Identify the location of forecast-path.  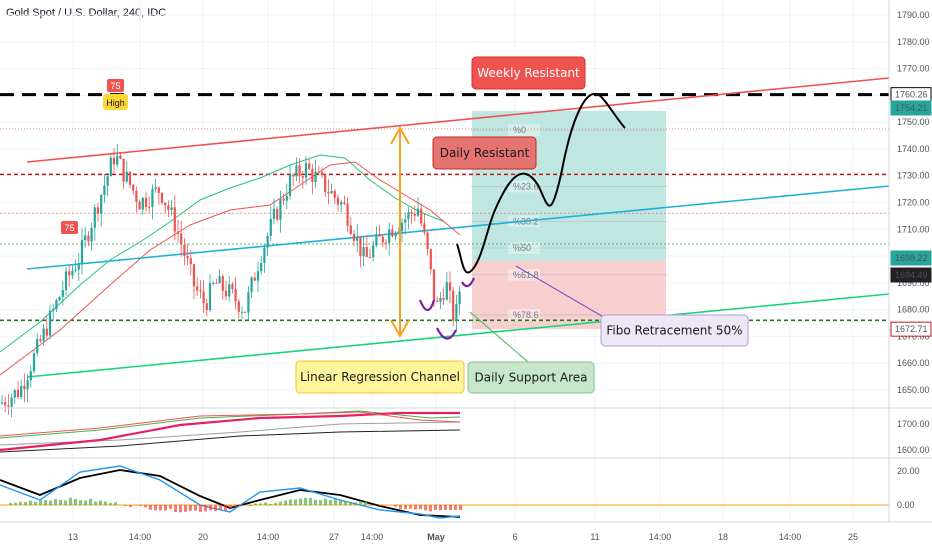
(541, 183).